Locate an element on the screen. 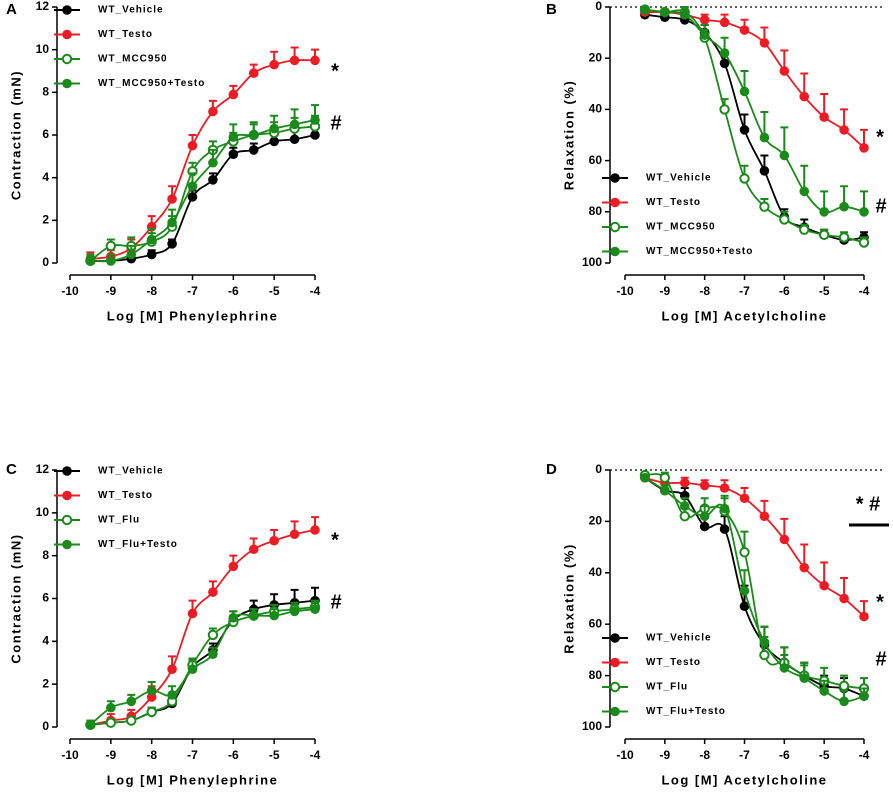  annotation: * is located at coordinates (880, 602).